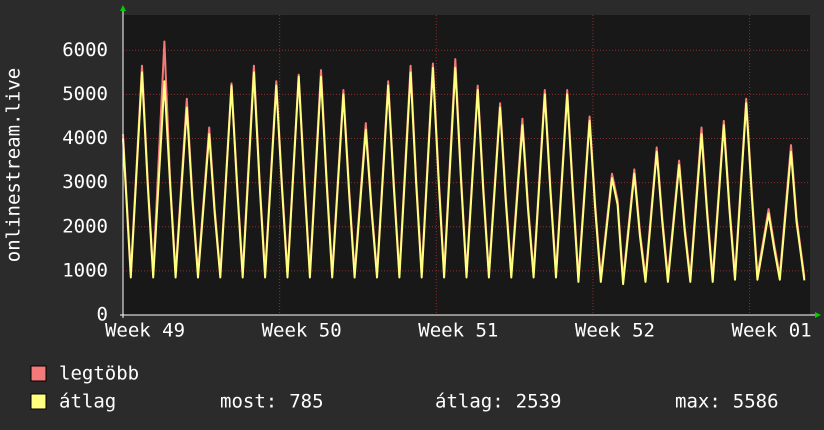 The width and height of the screenshot is (824, 430). Describe the element at coordinates (102, 315) in the screenshot. I see `y-tick-label: 0` at that location.